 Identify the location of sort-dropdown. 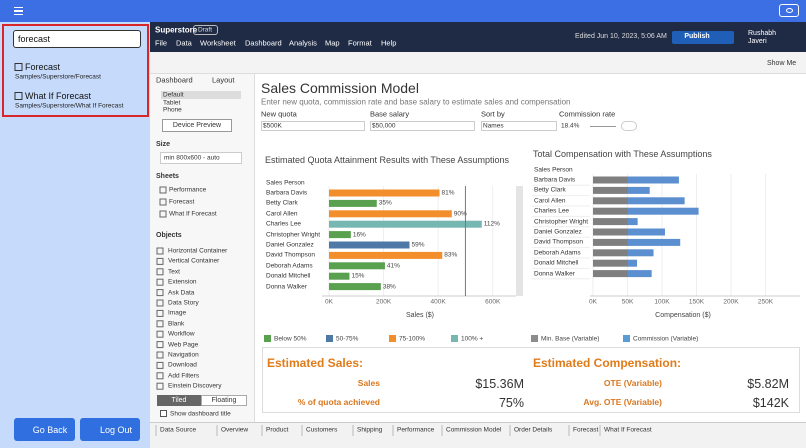
(519, 126).